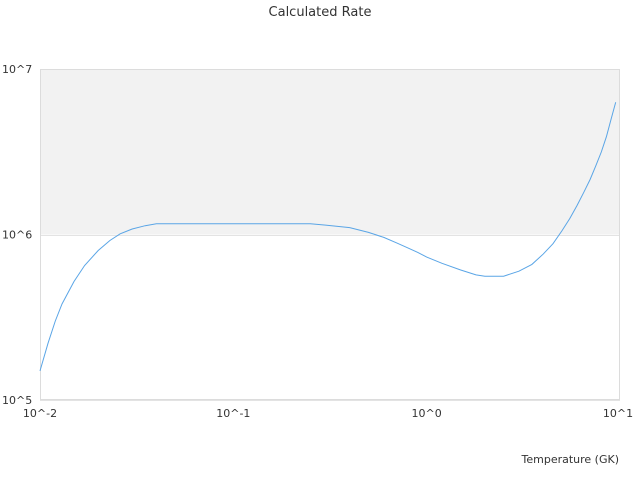 The height and width of the screenshot is (480, 640). What do you see at coordinates (17, 400) in the screenshot?
I see `y-tick-label: 10^5` at bounding box center [17, 400].